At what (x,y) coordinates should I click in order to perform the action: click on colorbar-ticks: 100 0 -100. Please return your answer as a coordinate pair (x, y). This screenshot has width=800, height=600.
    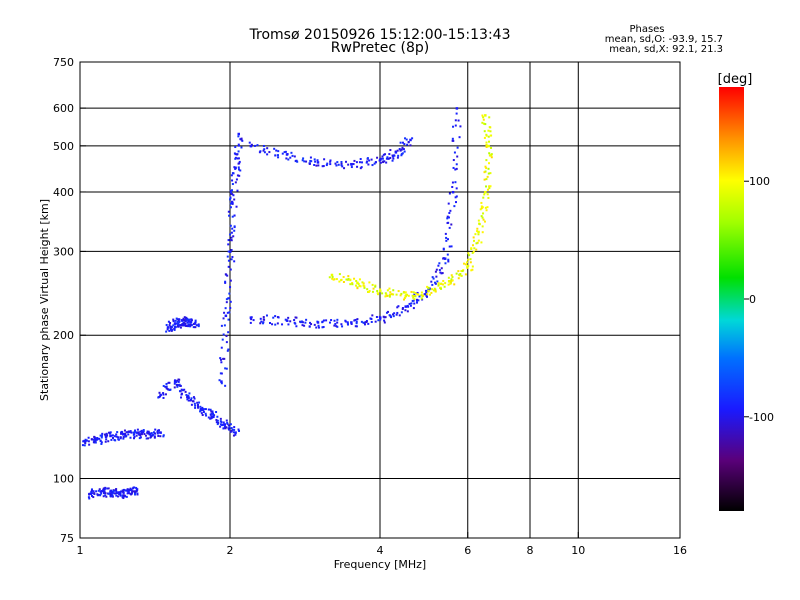
    Looking at the image, I should click on (759, 299).